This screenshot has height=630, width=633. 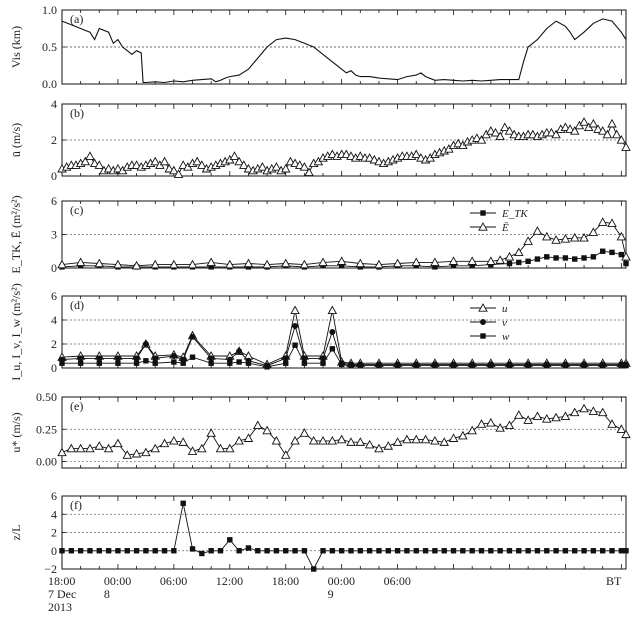 I want to click on panel-tag: (a), so click(x=76, y=19).